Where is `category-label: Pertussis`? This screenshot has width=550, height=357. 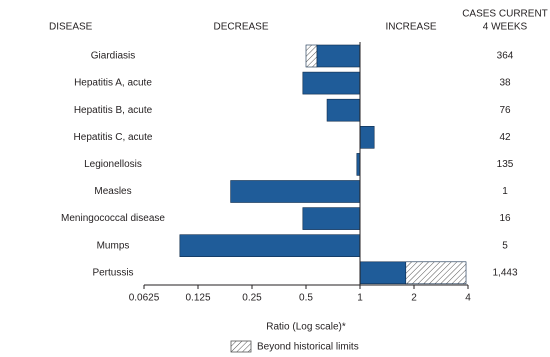
category-label: Pertussis is located at coordinates (112, 272).